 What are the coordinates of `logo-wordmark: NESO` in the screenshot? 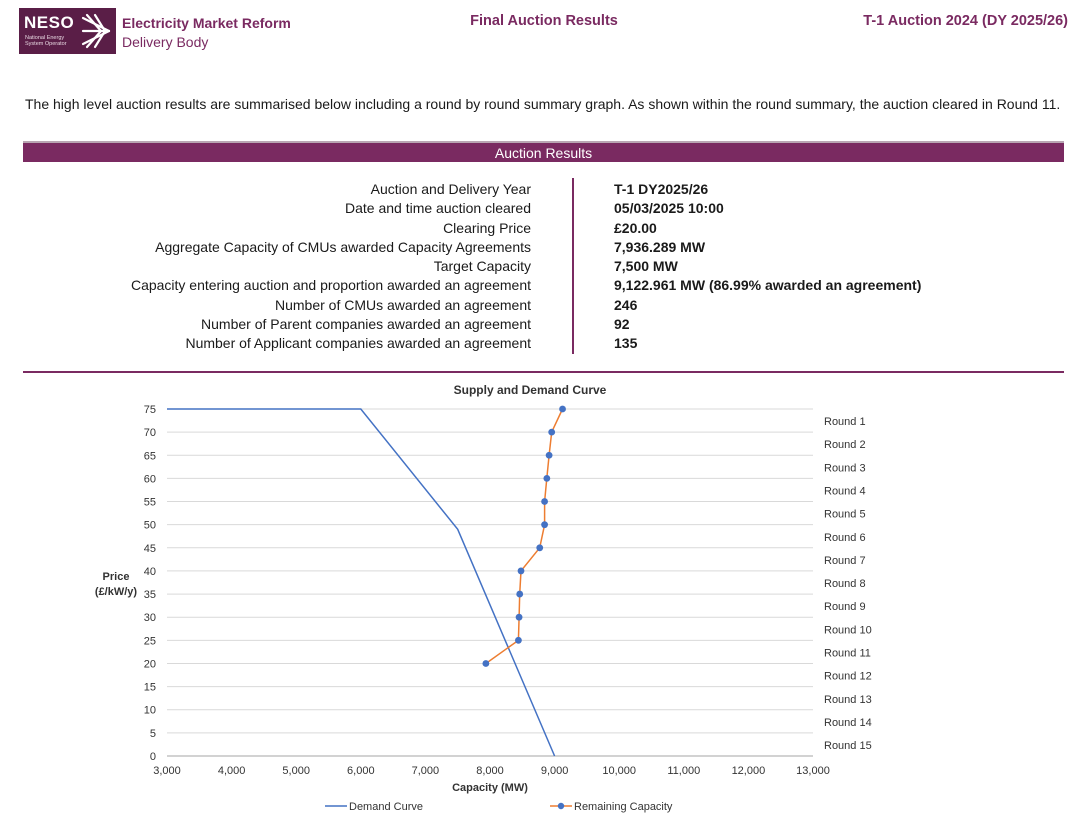 It's located at (49, 22).